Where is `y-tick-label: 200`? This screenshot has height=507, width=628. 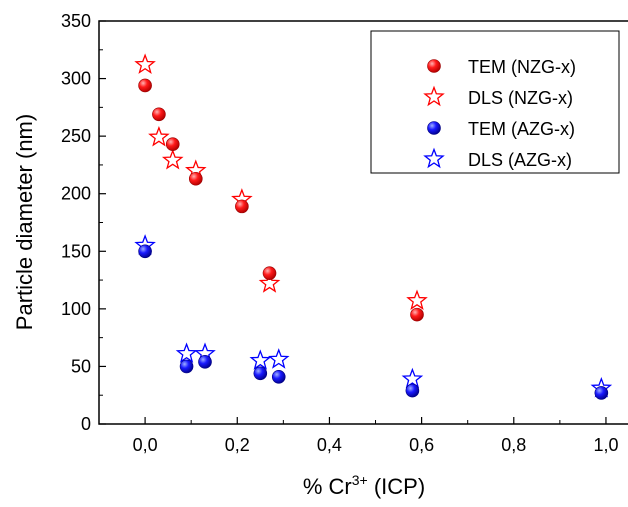 y-tick-label: 200 is located at coordinates (76, 194).